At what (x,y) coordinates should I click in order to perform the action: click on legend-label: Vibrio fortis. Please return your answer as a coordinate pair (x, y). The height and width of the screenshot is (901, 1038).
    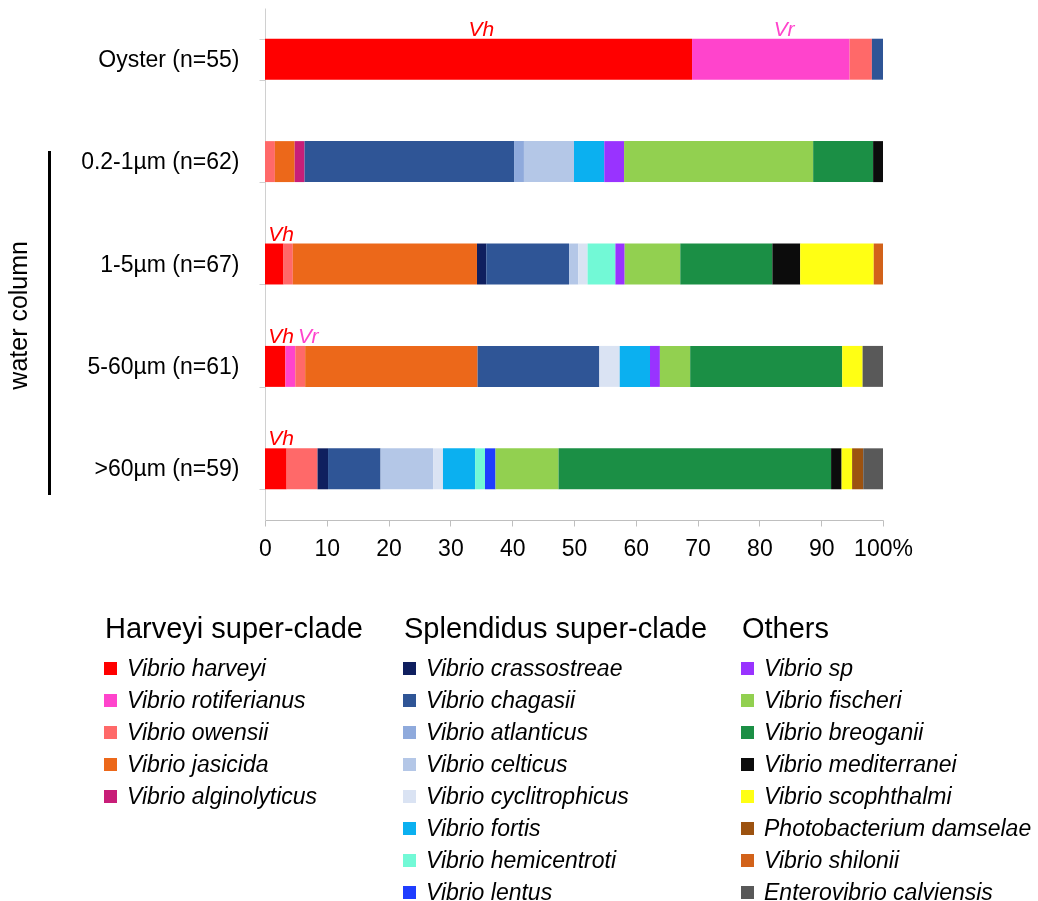
    Looking at the image, I should click on (484, 827).